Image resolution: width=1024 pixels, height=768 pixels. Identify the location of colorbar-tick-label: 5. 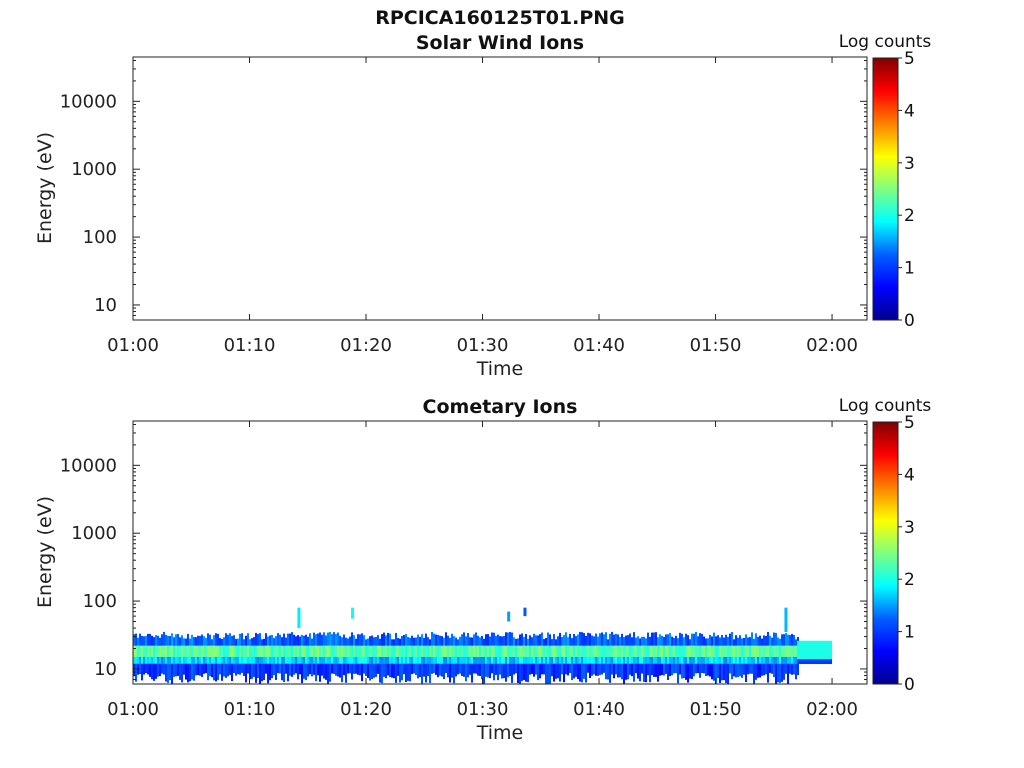
(909, 59).